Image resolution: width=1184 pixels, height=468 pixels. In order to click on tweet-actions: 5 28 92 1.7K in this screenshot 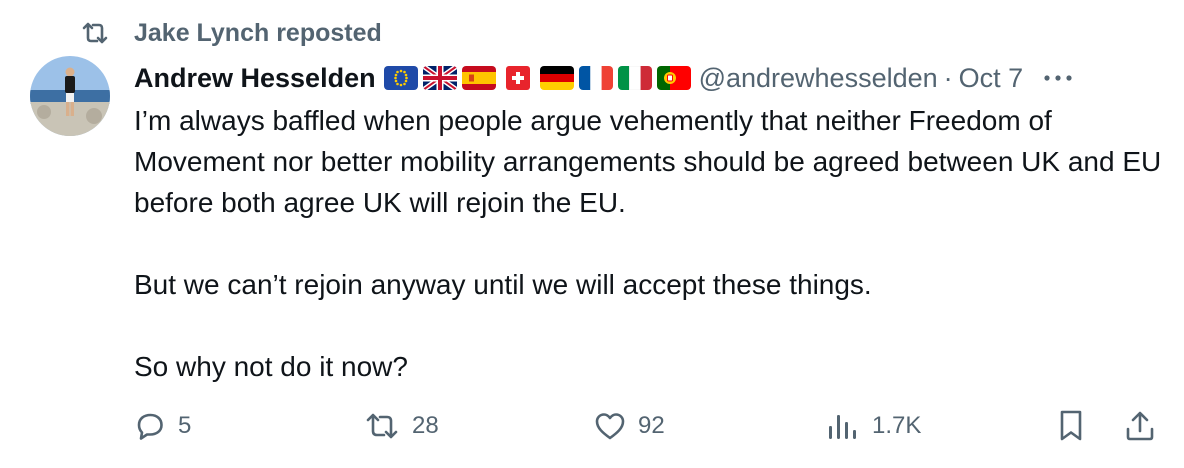, I will do `click(649, 426)`.